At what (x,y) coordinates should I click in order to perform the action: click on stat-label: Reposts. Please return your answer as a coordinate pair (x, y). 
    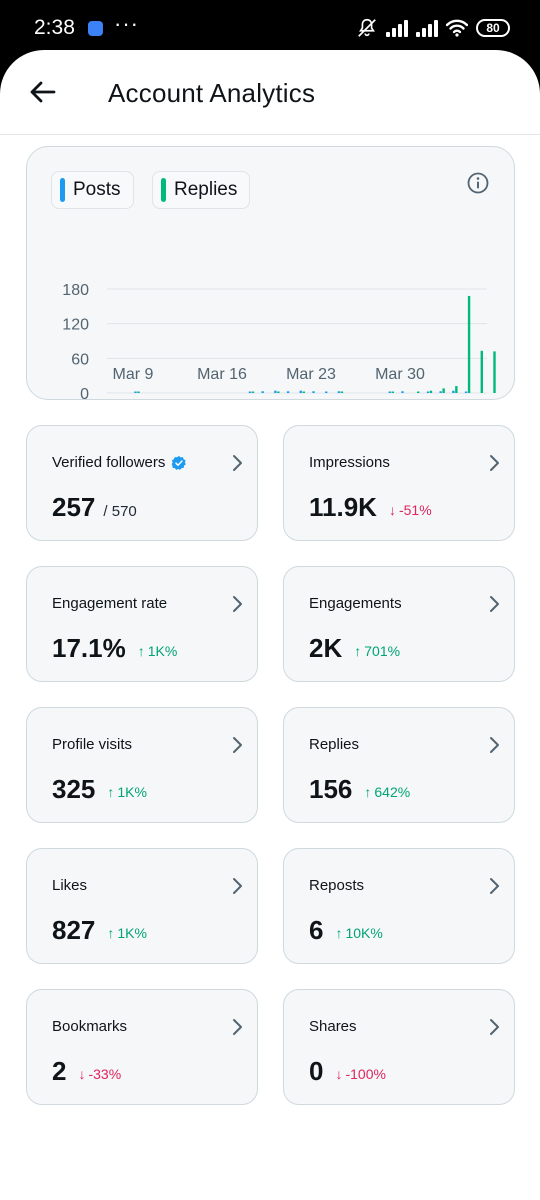
    Looking at the image, I should click on (336, 885).